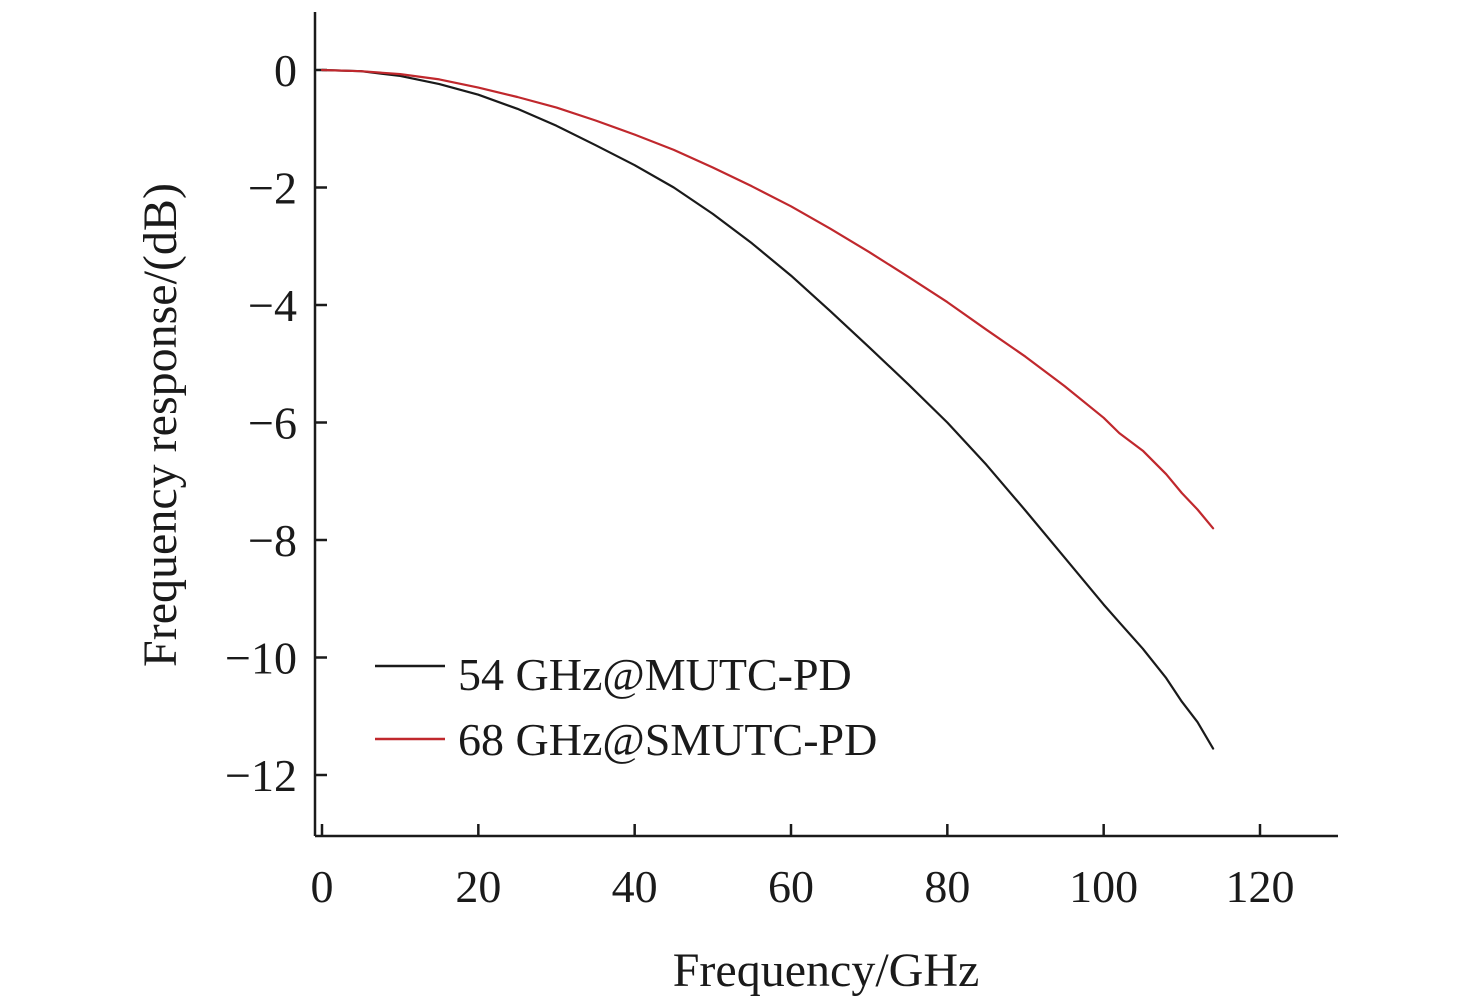 The height and width of the screenshot is (1004, 1476). Describe the element at coordinates (322, 886) in the screenshot. I see `x-tick-label: 0` at that location.